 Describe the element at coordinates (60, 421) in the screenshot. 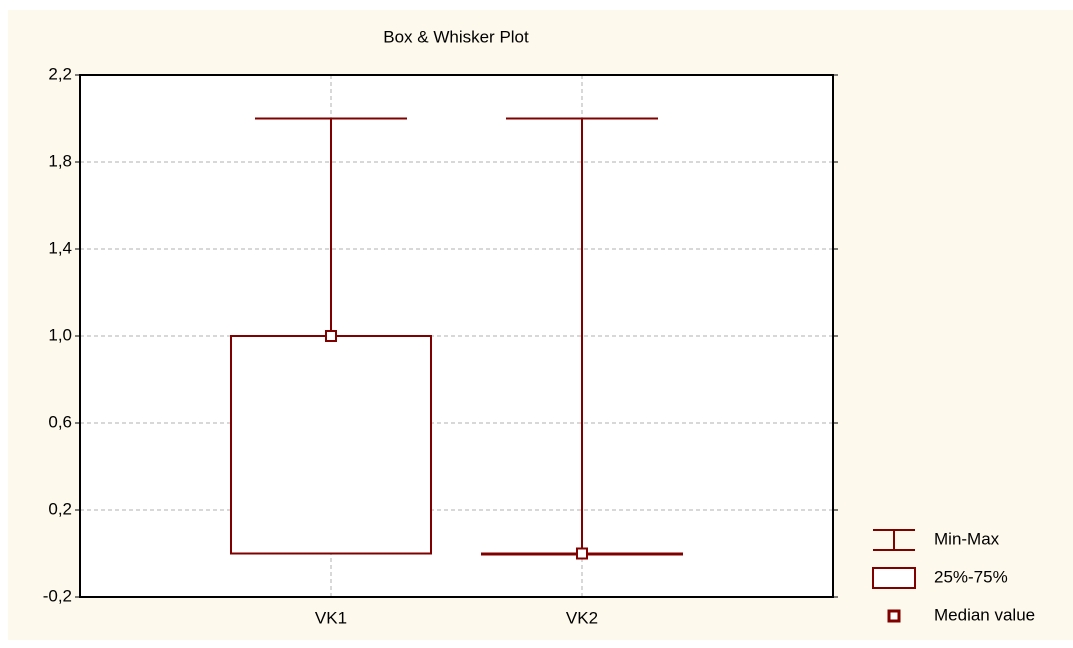

I see `y-tick-label: 0,6` at that location.